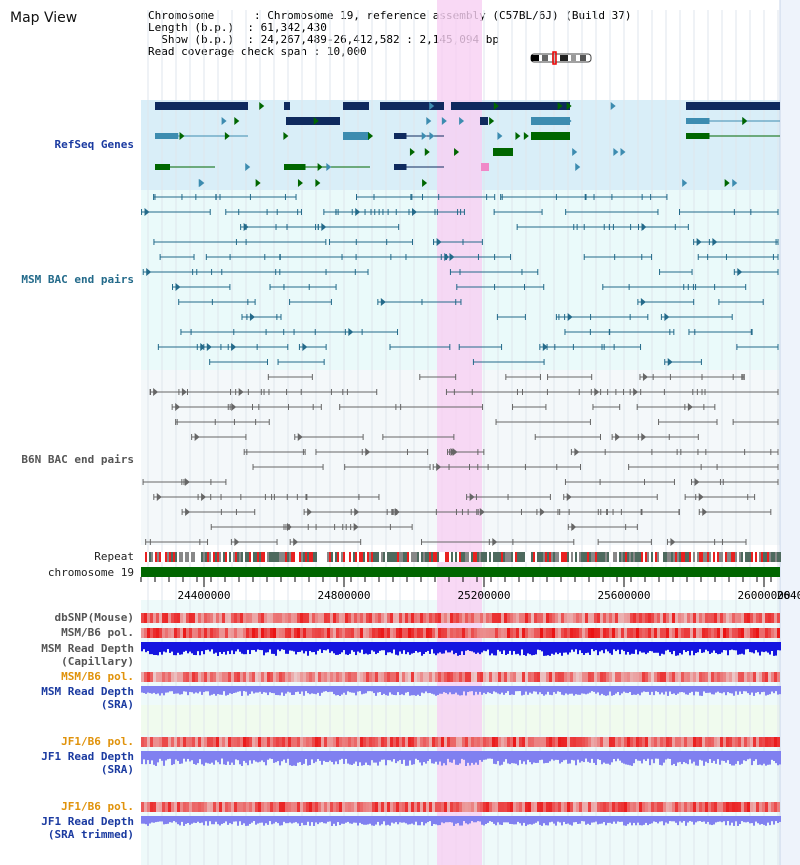 Image resolution: width=800 pixels, height=865 pixels. I want to click on msm-depth-sra-label-2: (SRA), so click(117, 704).